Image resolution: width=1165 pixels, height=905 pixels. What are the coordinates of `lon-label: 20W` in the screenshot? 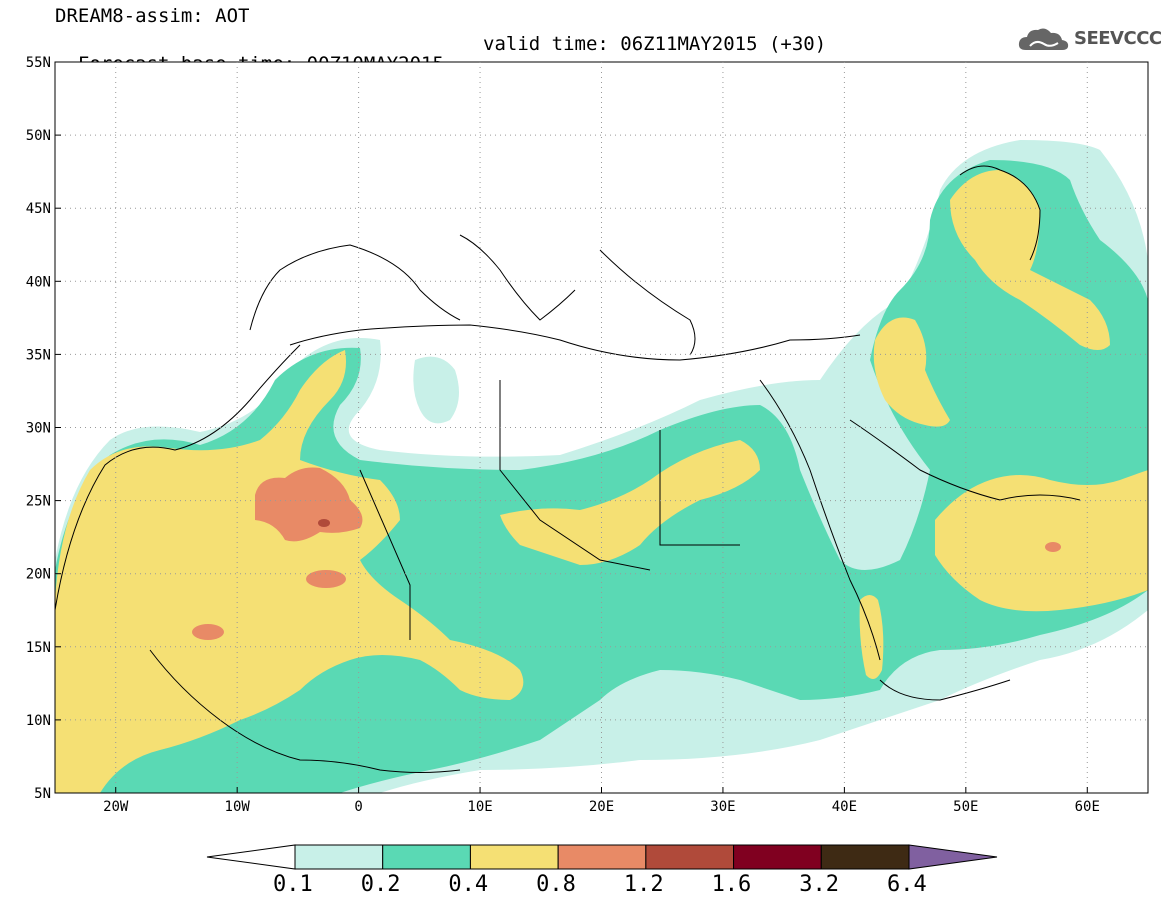 It's located at (116, 807).